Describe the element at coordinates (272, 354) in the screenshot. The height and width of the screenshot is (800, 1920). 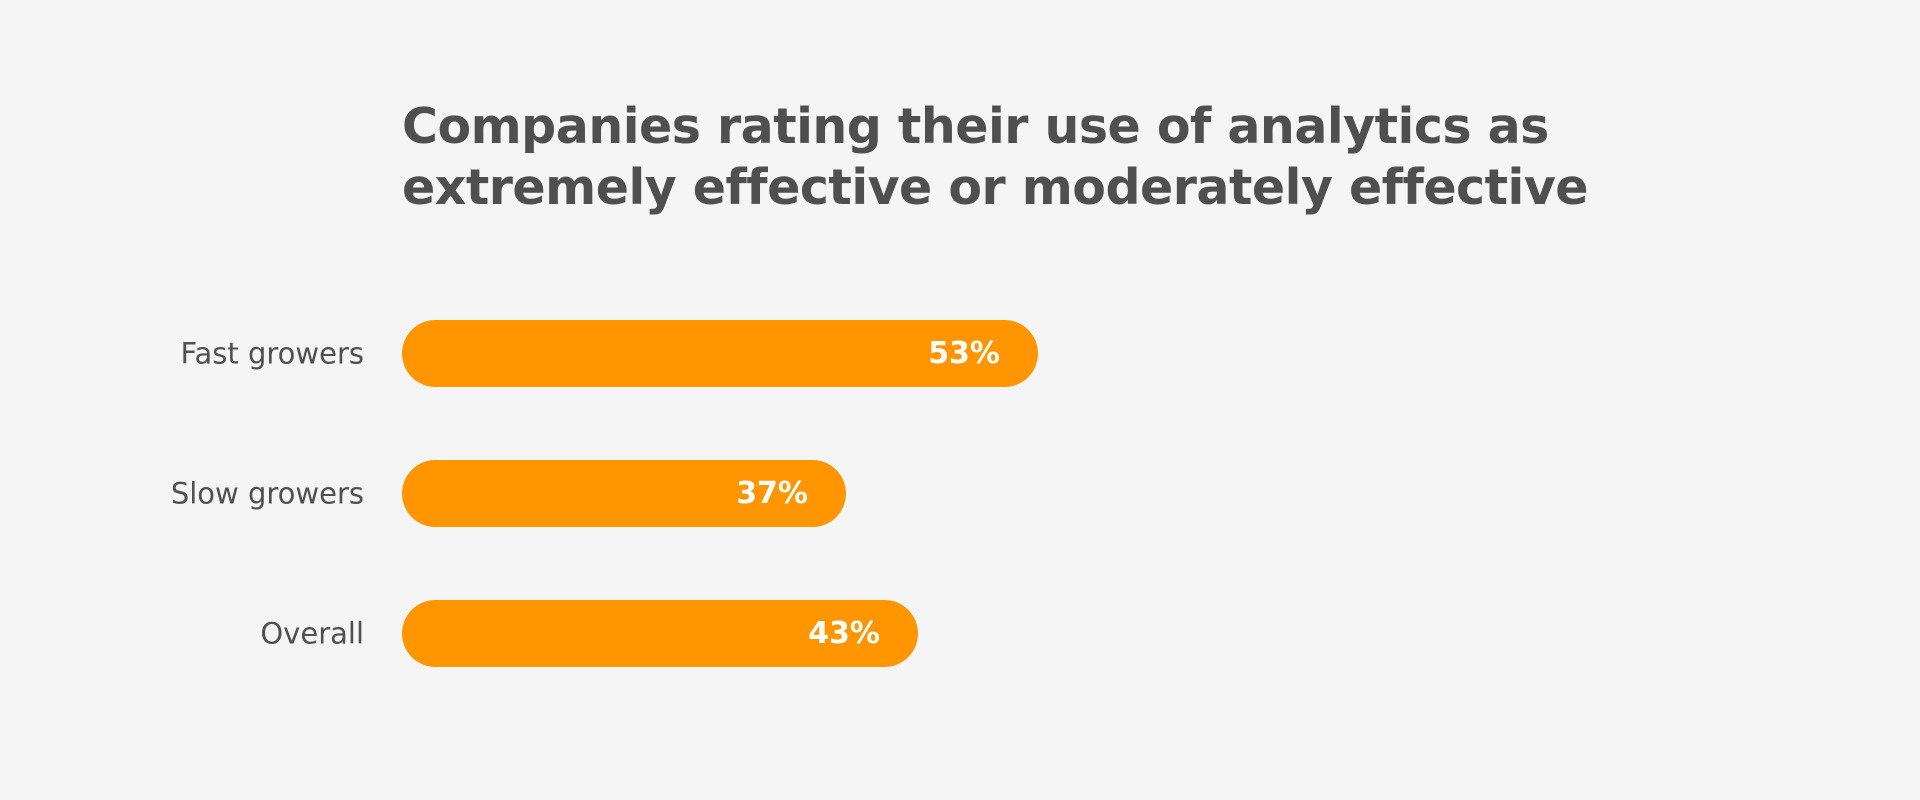
I see `category-label: Fast growers` at that location.